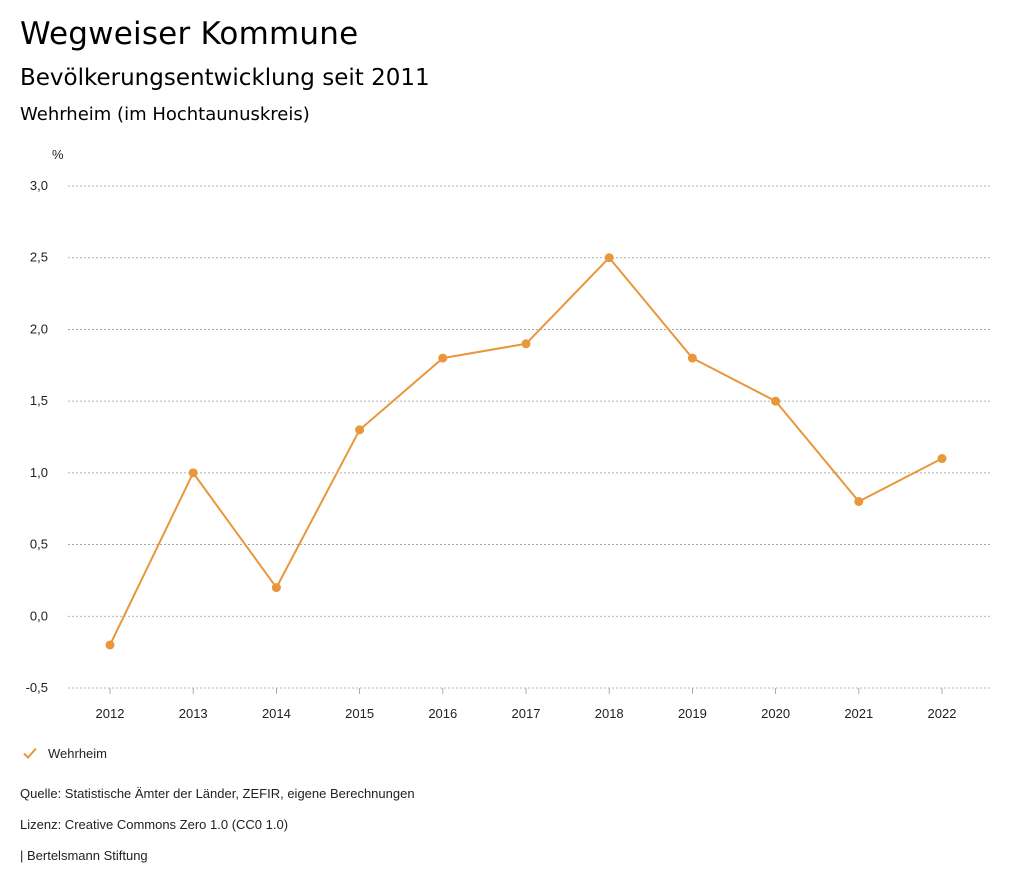 This screenshot has height=888, width=1024. I want to click on chart-subtitle: Bevölkerungsentwicklung seit 2011, so click(225, 78).